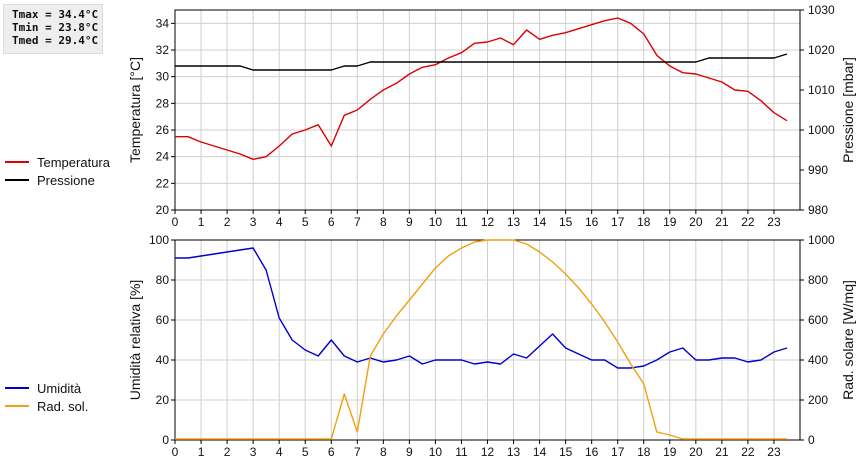 The height and width of the screenshot is (460, 860). I want to click on legend-item-temperatura: Temperatura, so click(57, 162).